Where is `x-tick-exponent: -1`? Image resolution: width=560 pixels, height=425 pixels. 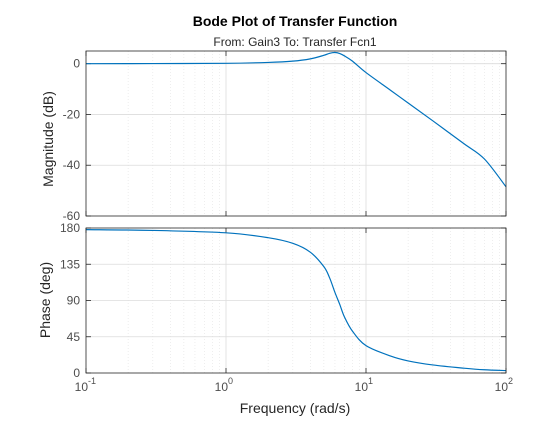
x-tick-exponent: -1 is located at coordinates (92, 381).